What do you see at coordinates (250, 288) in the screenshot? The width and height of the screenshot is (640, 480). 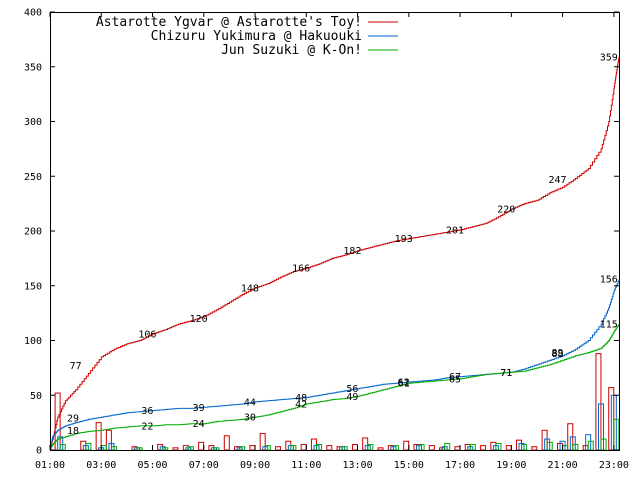 I see `data-label-1: 148` at bounding box center [250, 288].